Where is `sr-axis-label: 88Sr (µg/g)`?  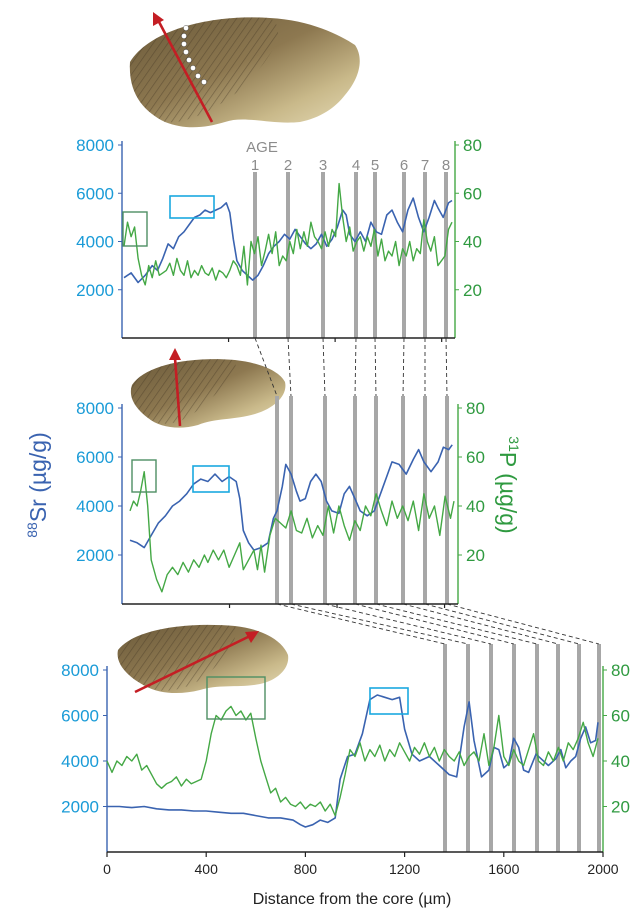 sr-axis-label: 88Sr (µg/g) is located at coordinates (37, 485).